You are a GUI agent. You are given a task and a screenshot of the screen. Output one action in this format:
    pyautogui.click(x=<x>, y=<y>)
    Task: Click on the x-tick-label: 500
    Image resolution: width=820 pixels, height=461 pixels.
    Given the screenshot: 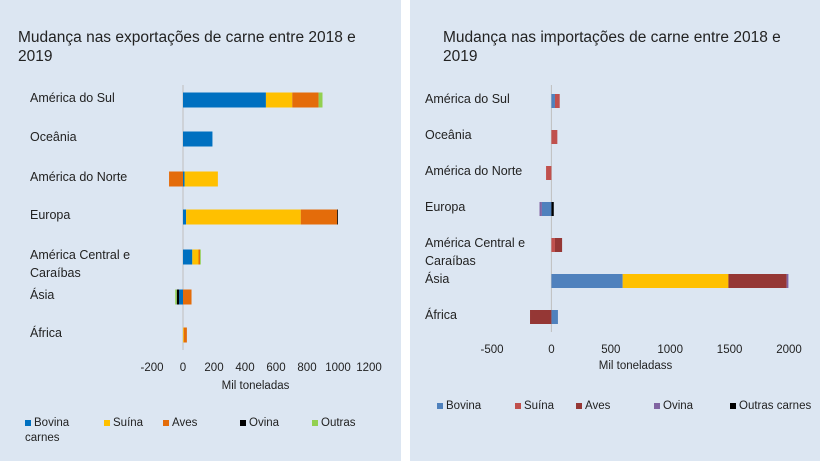 What is the action you would take?
    pyautogui.click(x=610, y=350)
    